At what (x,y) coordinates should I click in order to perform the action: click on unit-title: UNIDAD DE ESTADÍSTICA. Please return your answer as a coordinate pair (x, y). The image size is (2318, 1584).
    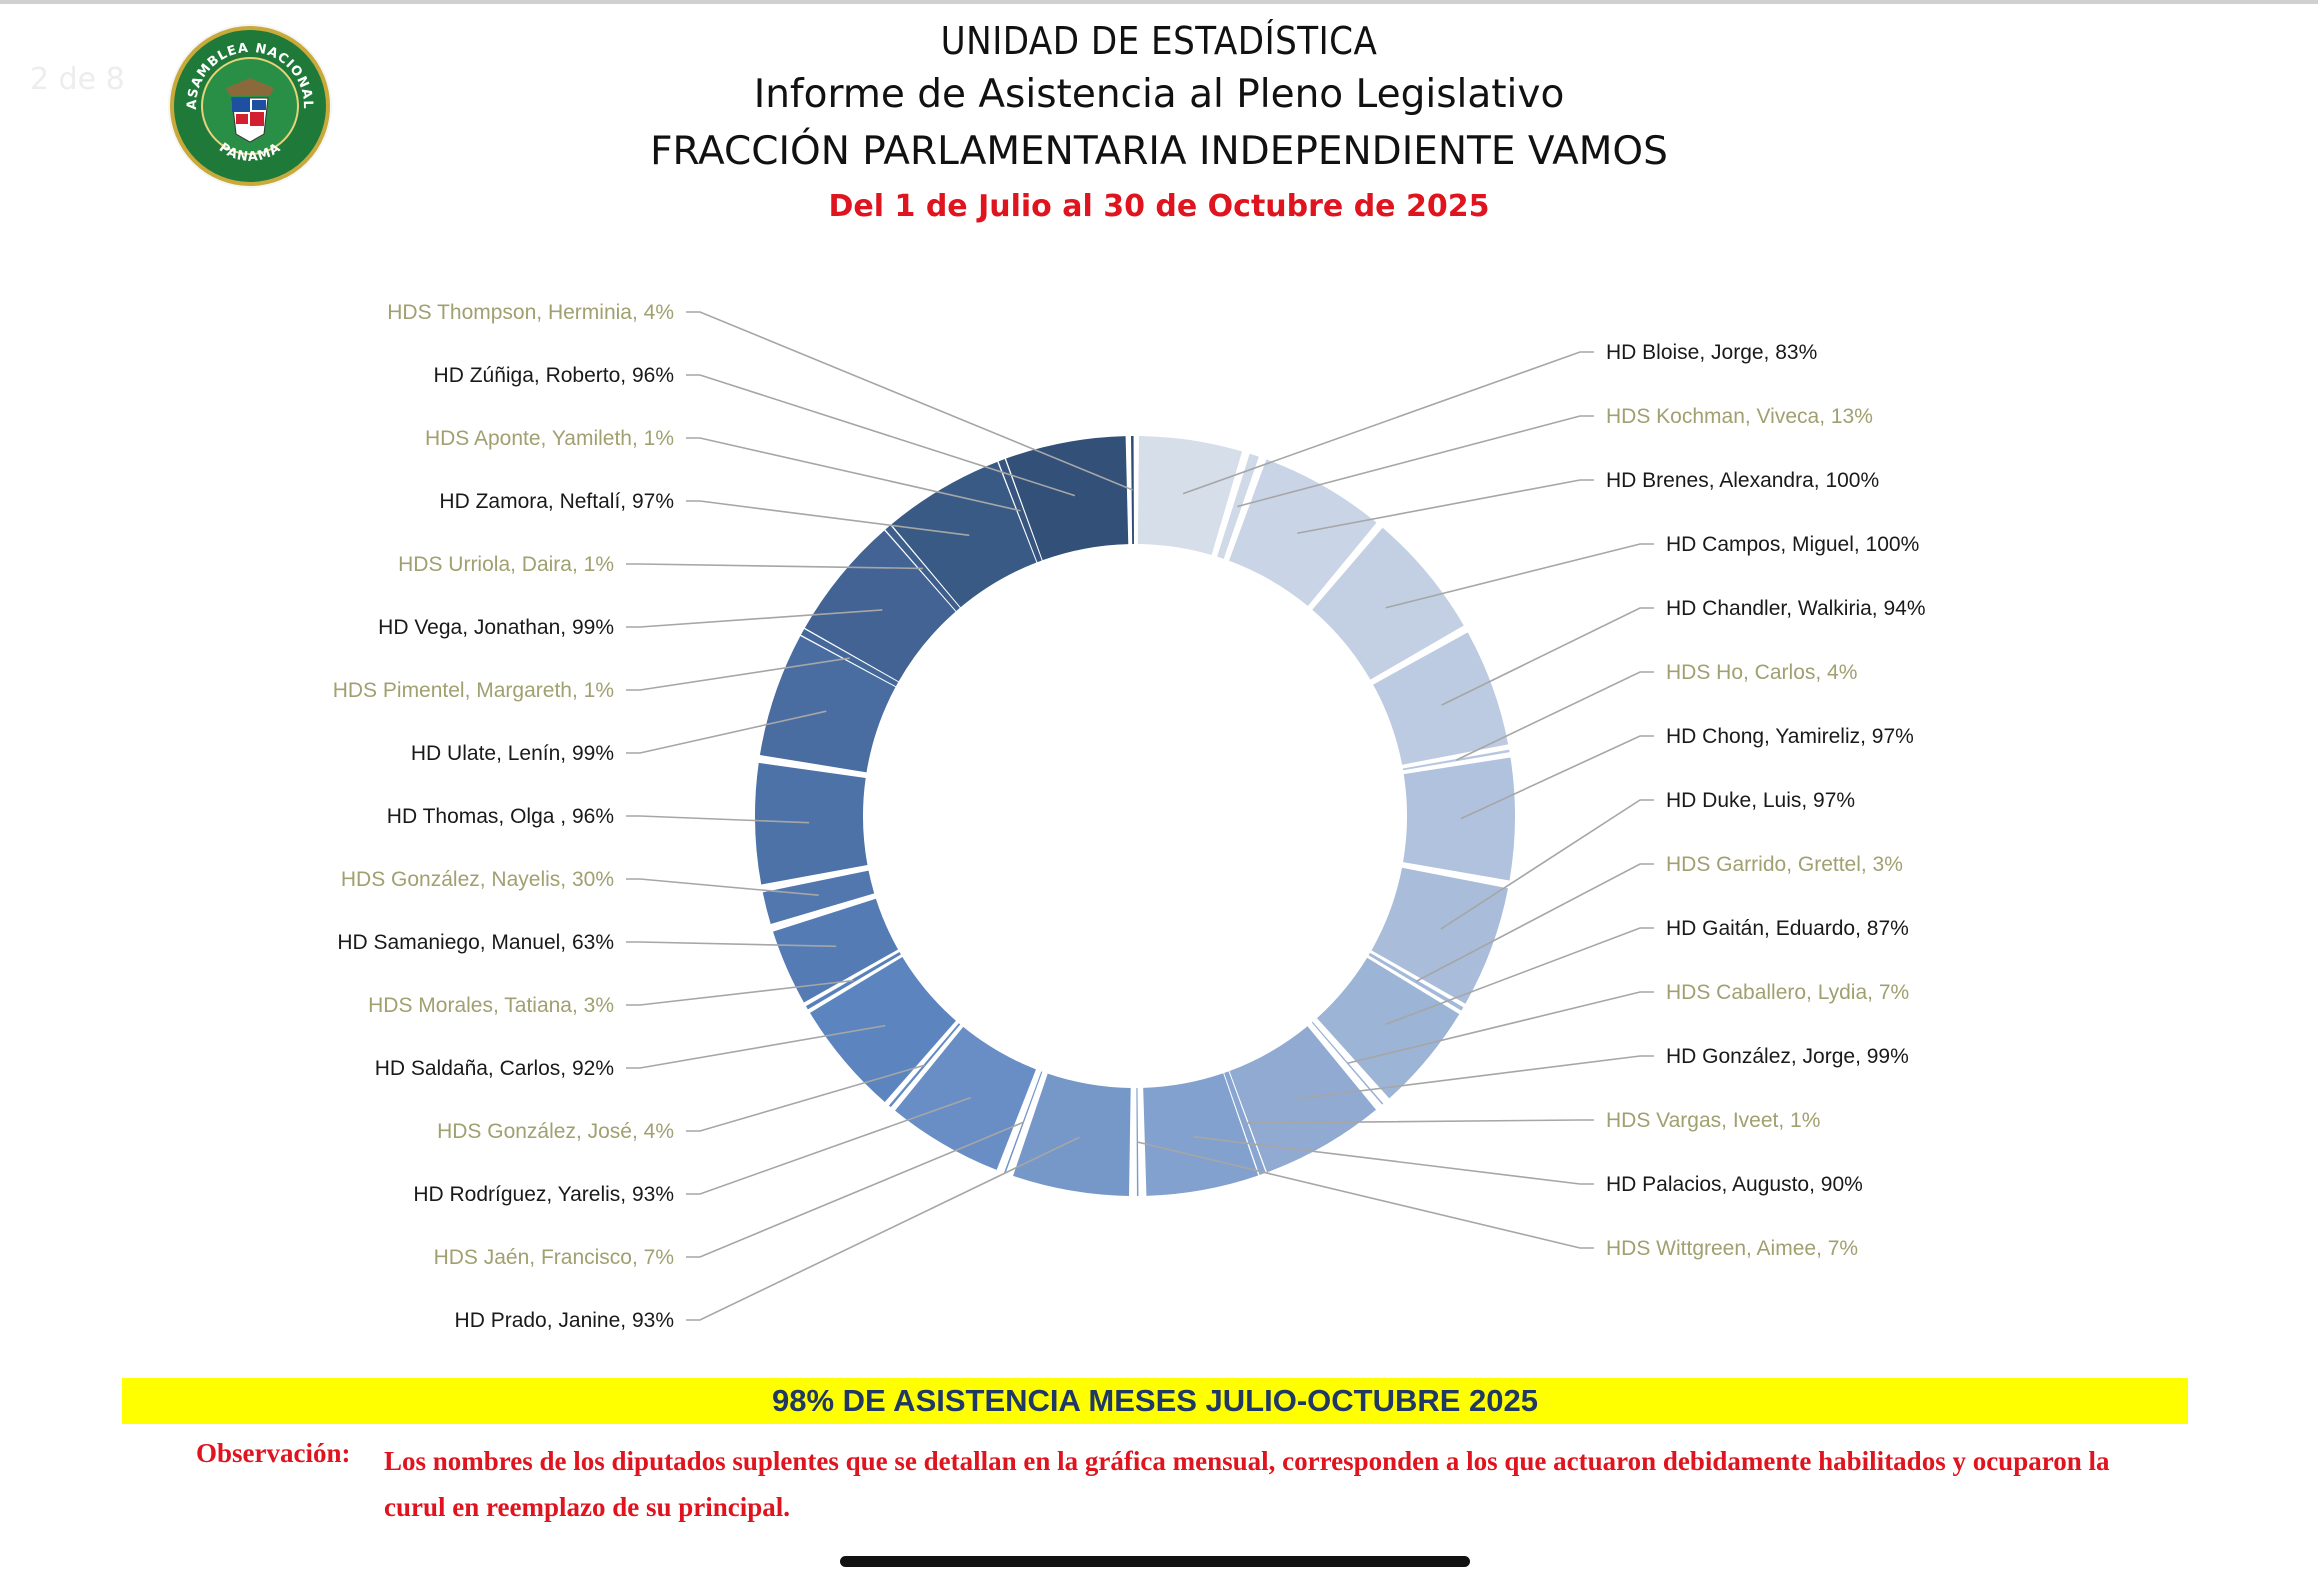
    Looking at the image, I should click on (1159, 41).